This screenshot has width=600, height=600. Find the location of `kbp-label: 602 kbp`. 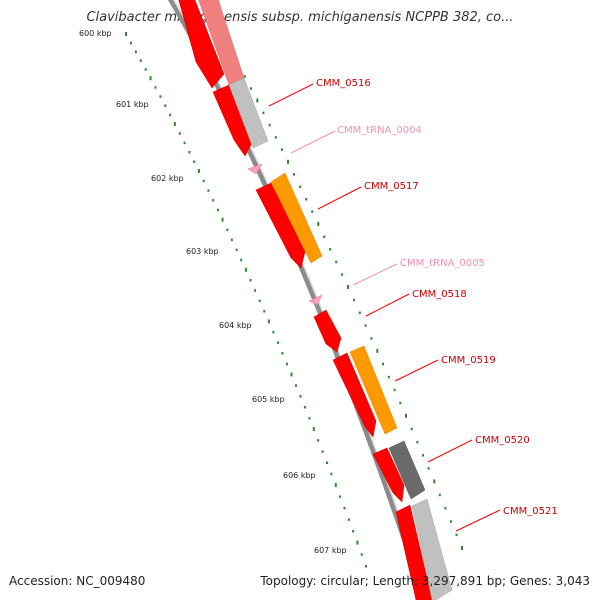

kbp-label: 602 kbp is located at coordinates (167, 178).